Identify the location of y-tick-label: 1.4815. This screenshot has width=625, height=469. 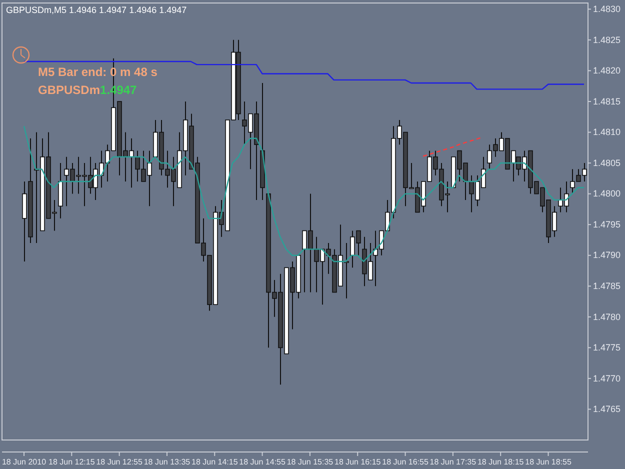
(607, 101).